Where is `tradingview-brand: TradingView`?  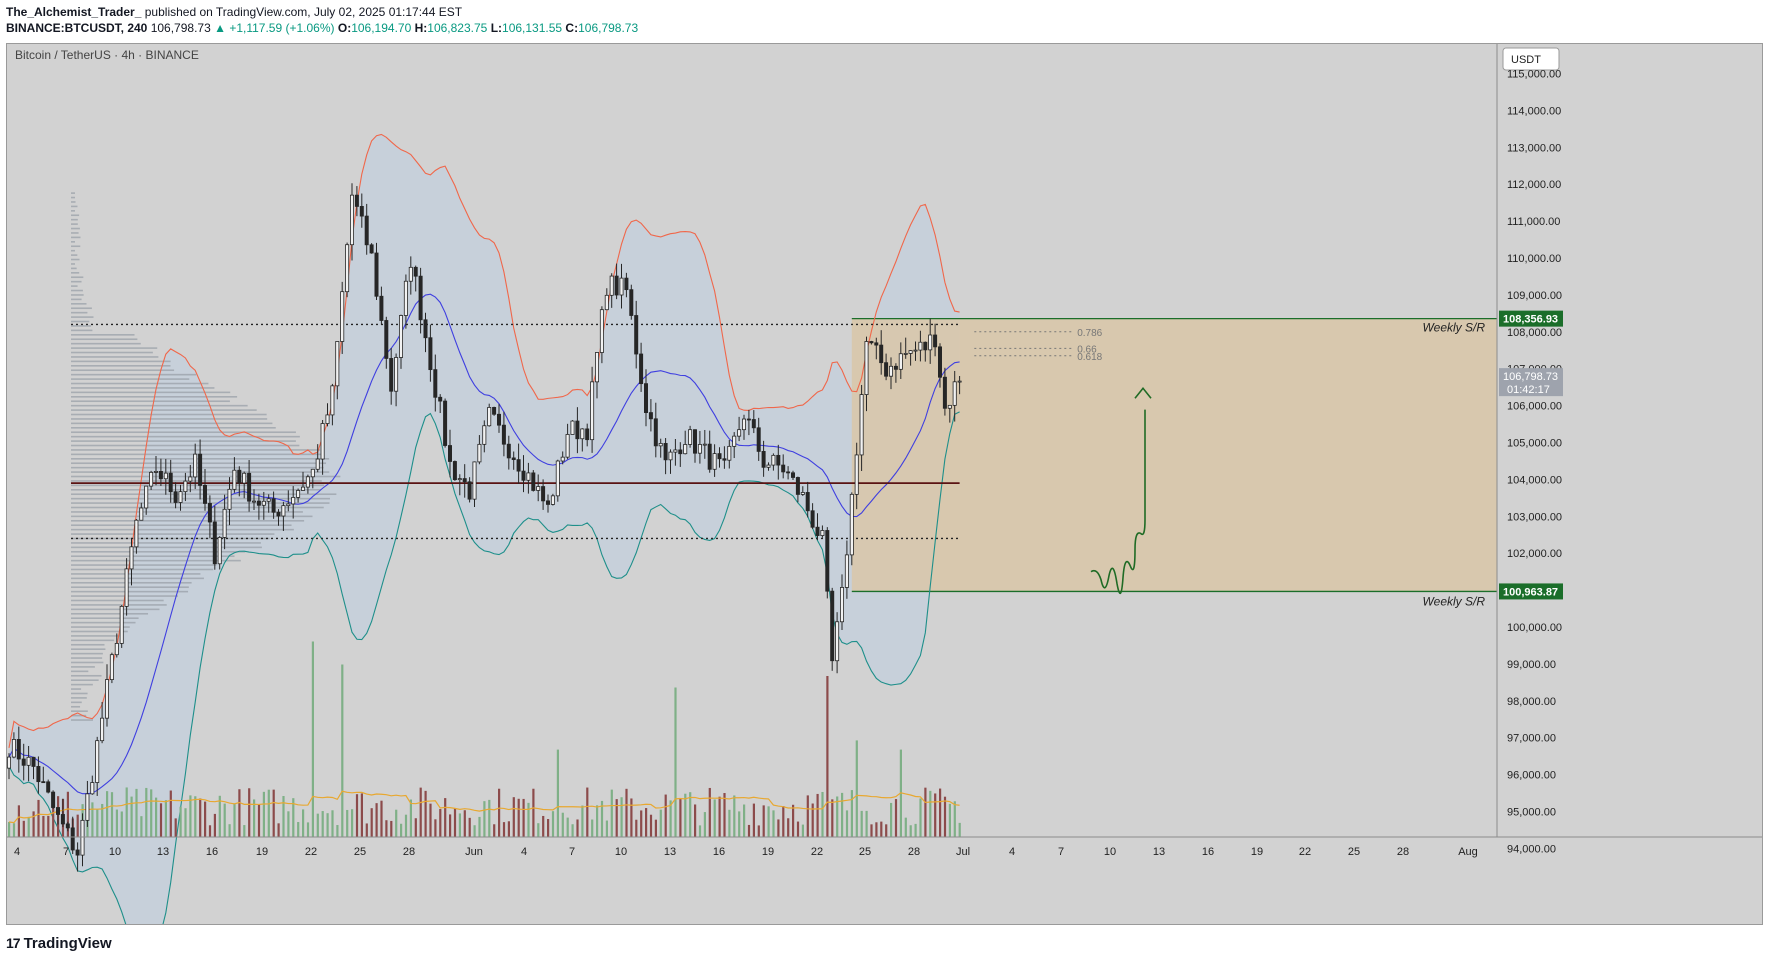
tradingview-brand: TradingView is located at coordinates (67, 943).